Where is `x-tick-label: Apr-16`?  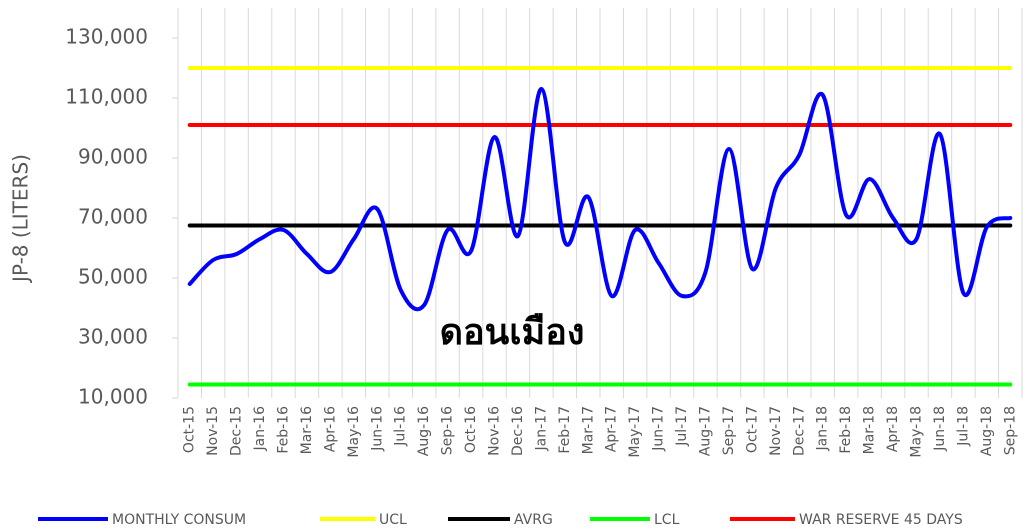
x-tick-label: Apr-16 is located at coordinates (330, 429).